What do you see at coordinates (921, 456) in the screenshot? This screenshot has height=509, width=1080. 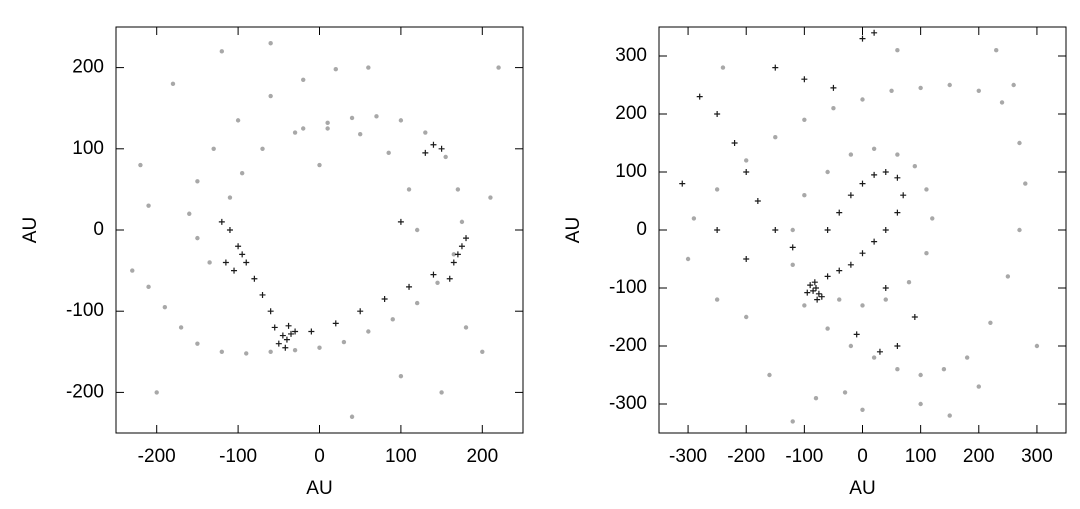 I see `x-tick-label: 100` at bounding box center [921, 456].